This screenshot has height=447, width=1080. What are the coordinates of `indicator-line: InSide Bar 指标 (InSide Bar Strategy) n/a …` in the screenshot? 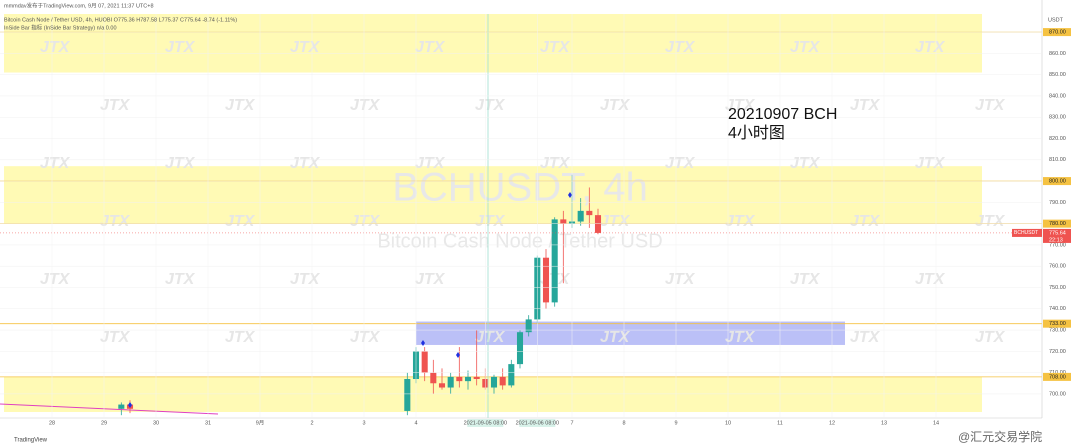 It's located at (60, 27).